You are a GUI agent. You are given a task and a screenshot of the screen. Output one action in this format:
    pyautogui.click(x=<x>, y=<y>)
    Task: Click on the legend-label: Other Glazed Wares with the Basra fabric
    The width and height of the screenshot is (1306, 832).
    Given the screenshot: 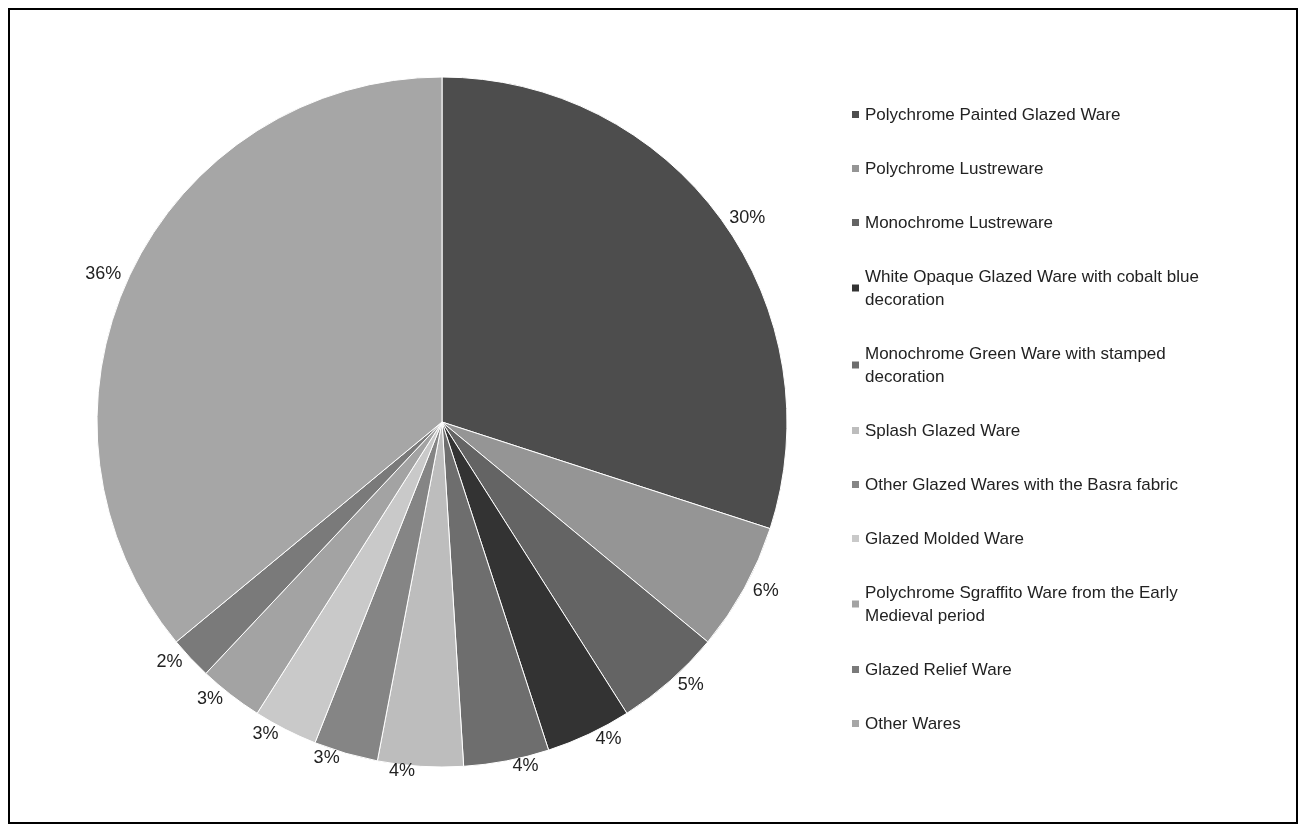 What is the action you would take?
    pyautogui.click(x=1022, y=484)
    